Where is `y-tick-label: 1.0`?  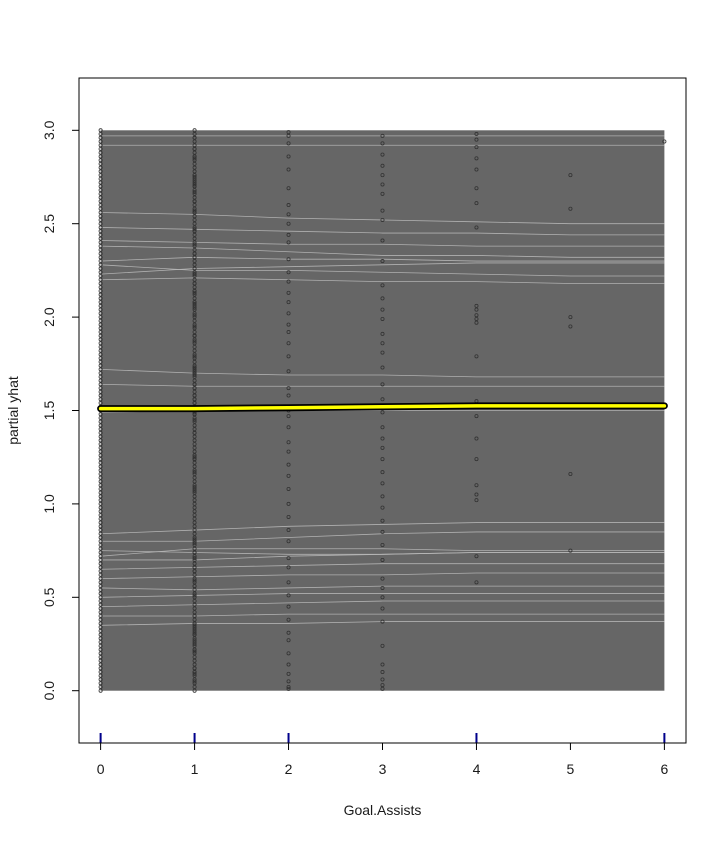 y-tick-label: 1.0 is located at coordinates (49, 504).